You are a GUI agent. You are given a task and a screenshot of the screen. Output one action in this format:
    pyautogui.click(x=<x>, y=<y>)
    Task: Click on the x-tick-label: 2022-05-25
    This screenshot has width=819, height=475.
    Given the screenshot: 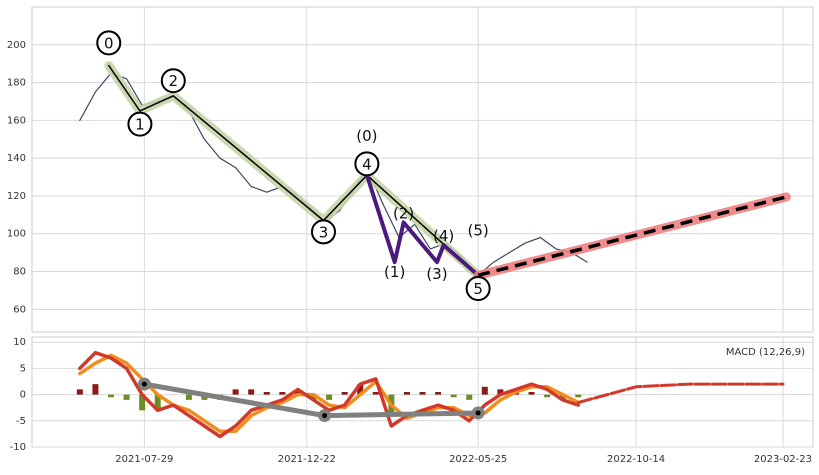 What is the action you would take?
    pyautogui.click(x=478, y=459)
    